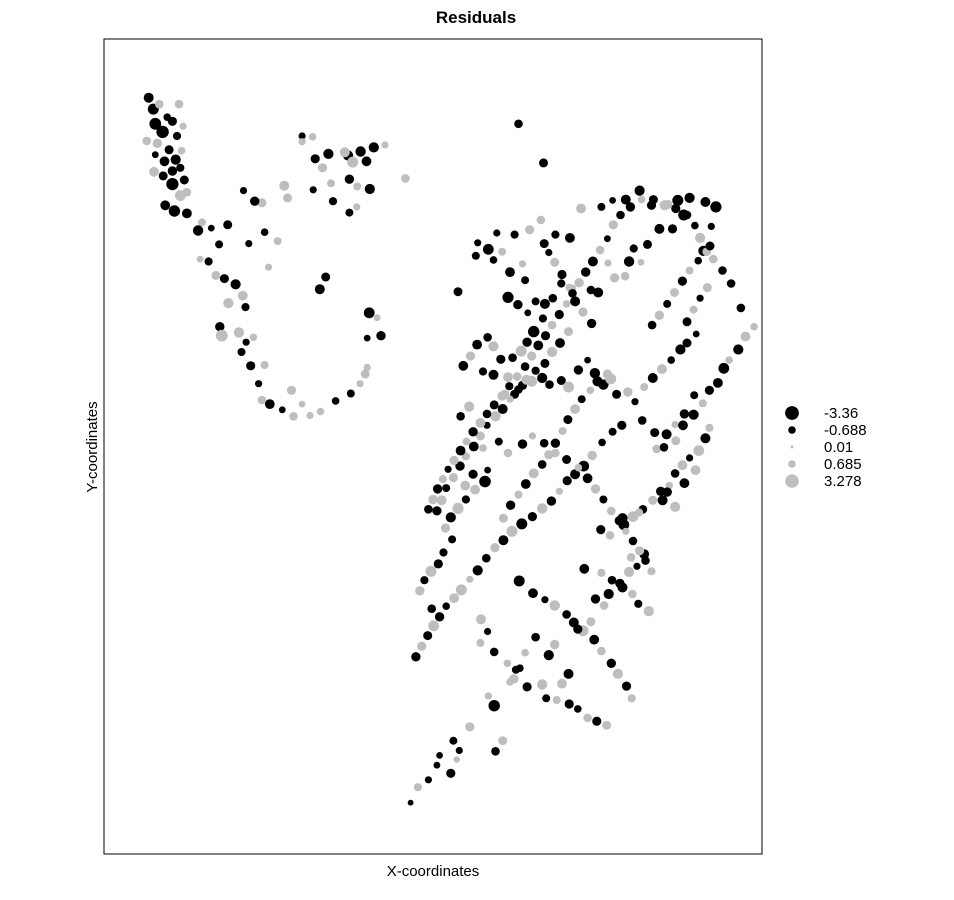 The height and width of the screenshot is (900, 954). Describe the element at coordinates (433, 871) in the screenshot. I see `x-axis-label: X-coordinates` at that location.